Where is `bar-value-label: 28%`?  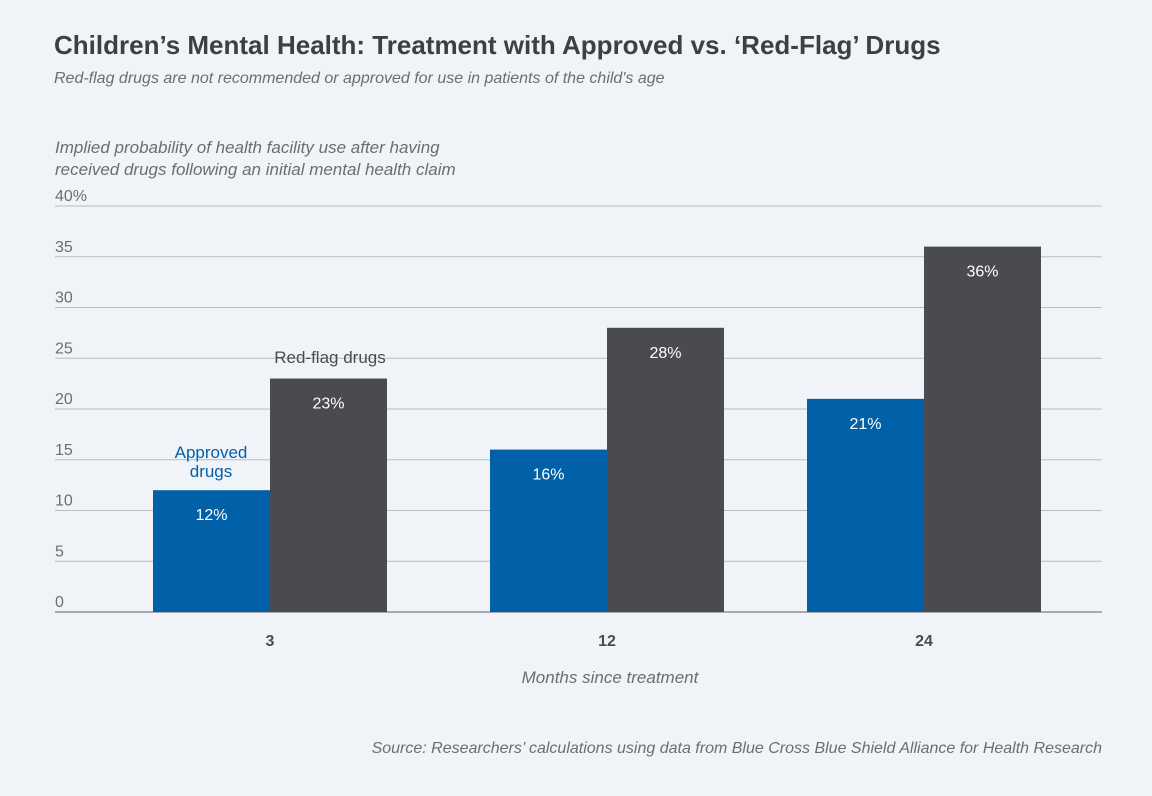
bar-value-label: 28% is located at coordinates (665, 353).